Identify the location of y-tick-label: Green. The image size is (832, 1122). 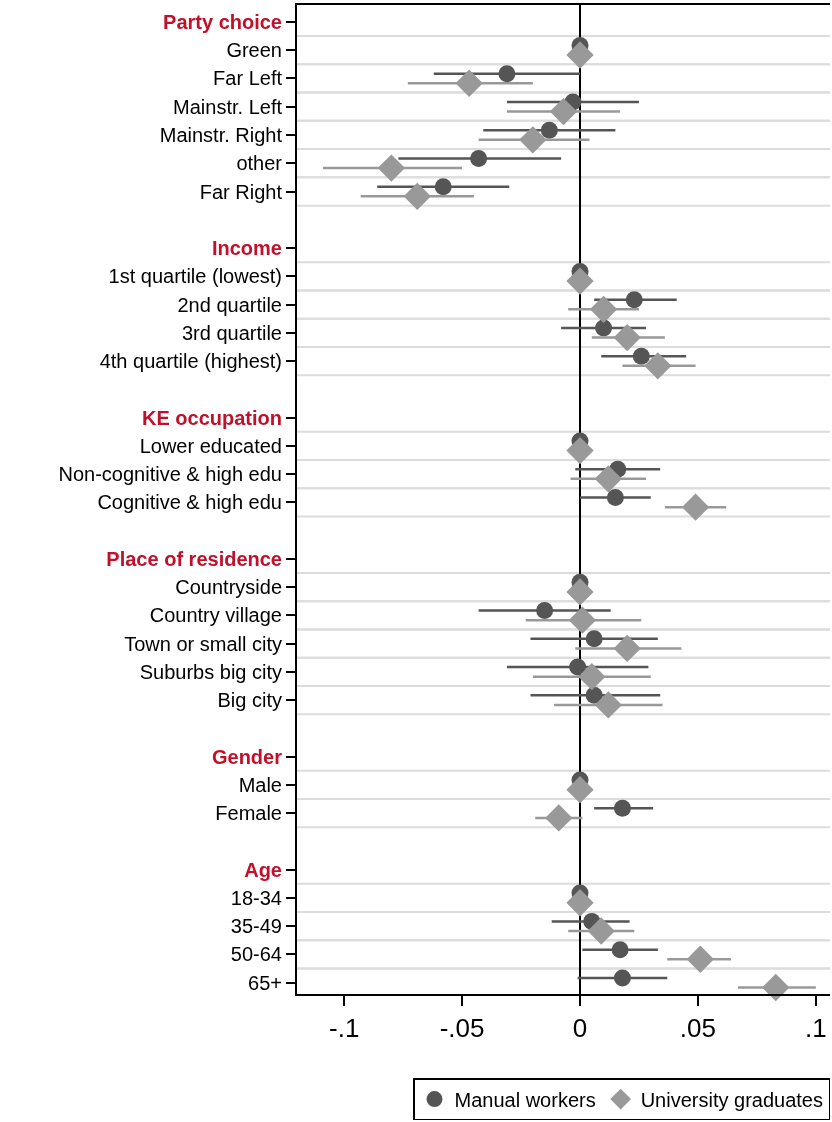
(254, 50).